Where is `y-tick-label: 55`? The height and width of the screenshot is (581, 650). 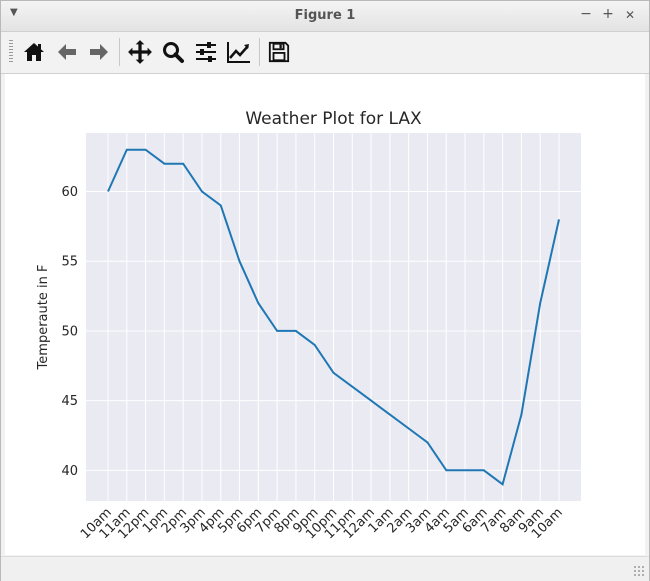
y-tick-label: 55 is located at coordinates (69, 262).